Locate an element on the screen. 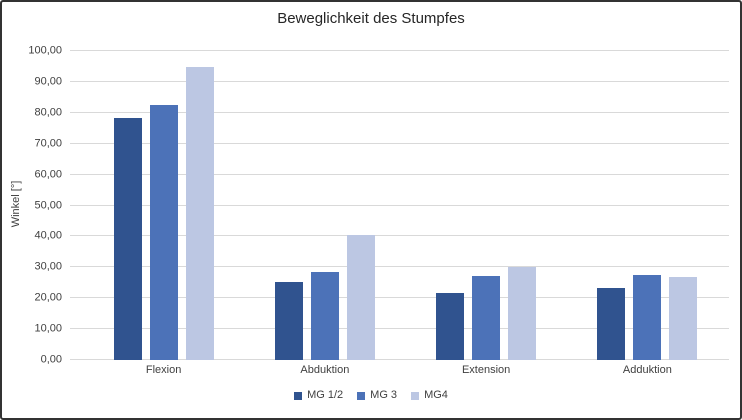 Image resolution: width=742 pixels, height=420 pixels. y-axis-tick-label: 60,00 is located at coordinates (48, 174).